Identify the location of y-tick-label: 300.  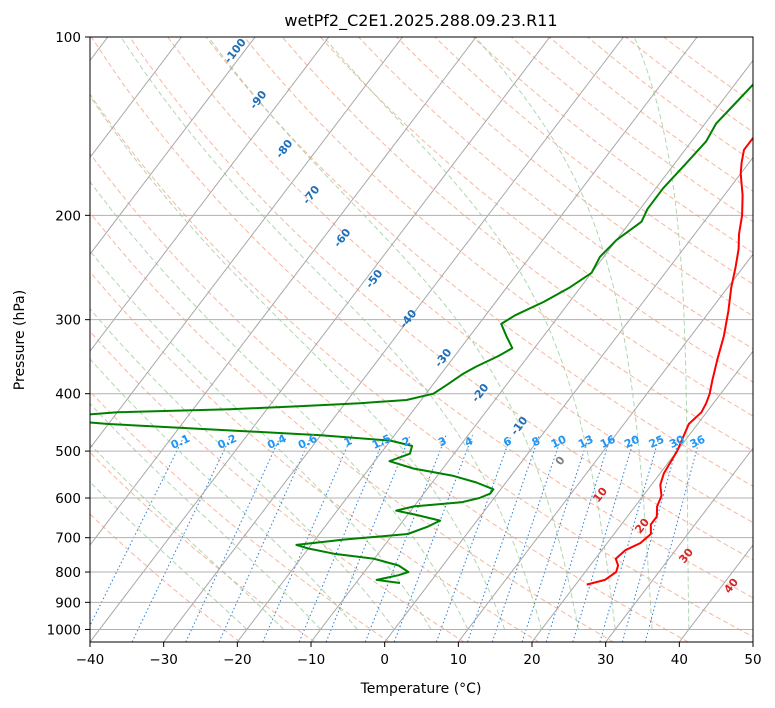
(68, 321).